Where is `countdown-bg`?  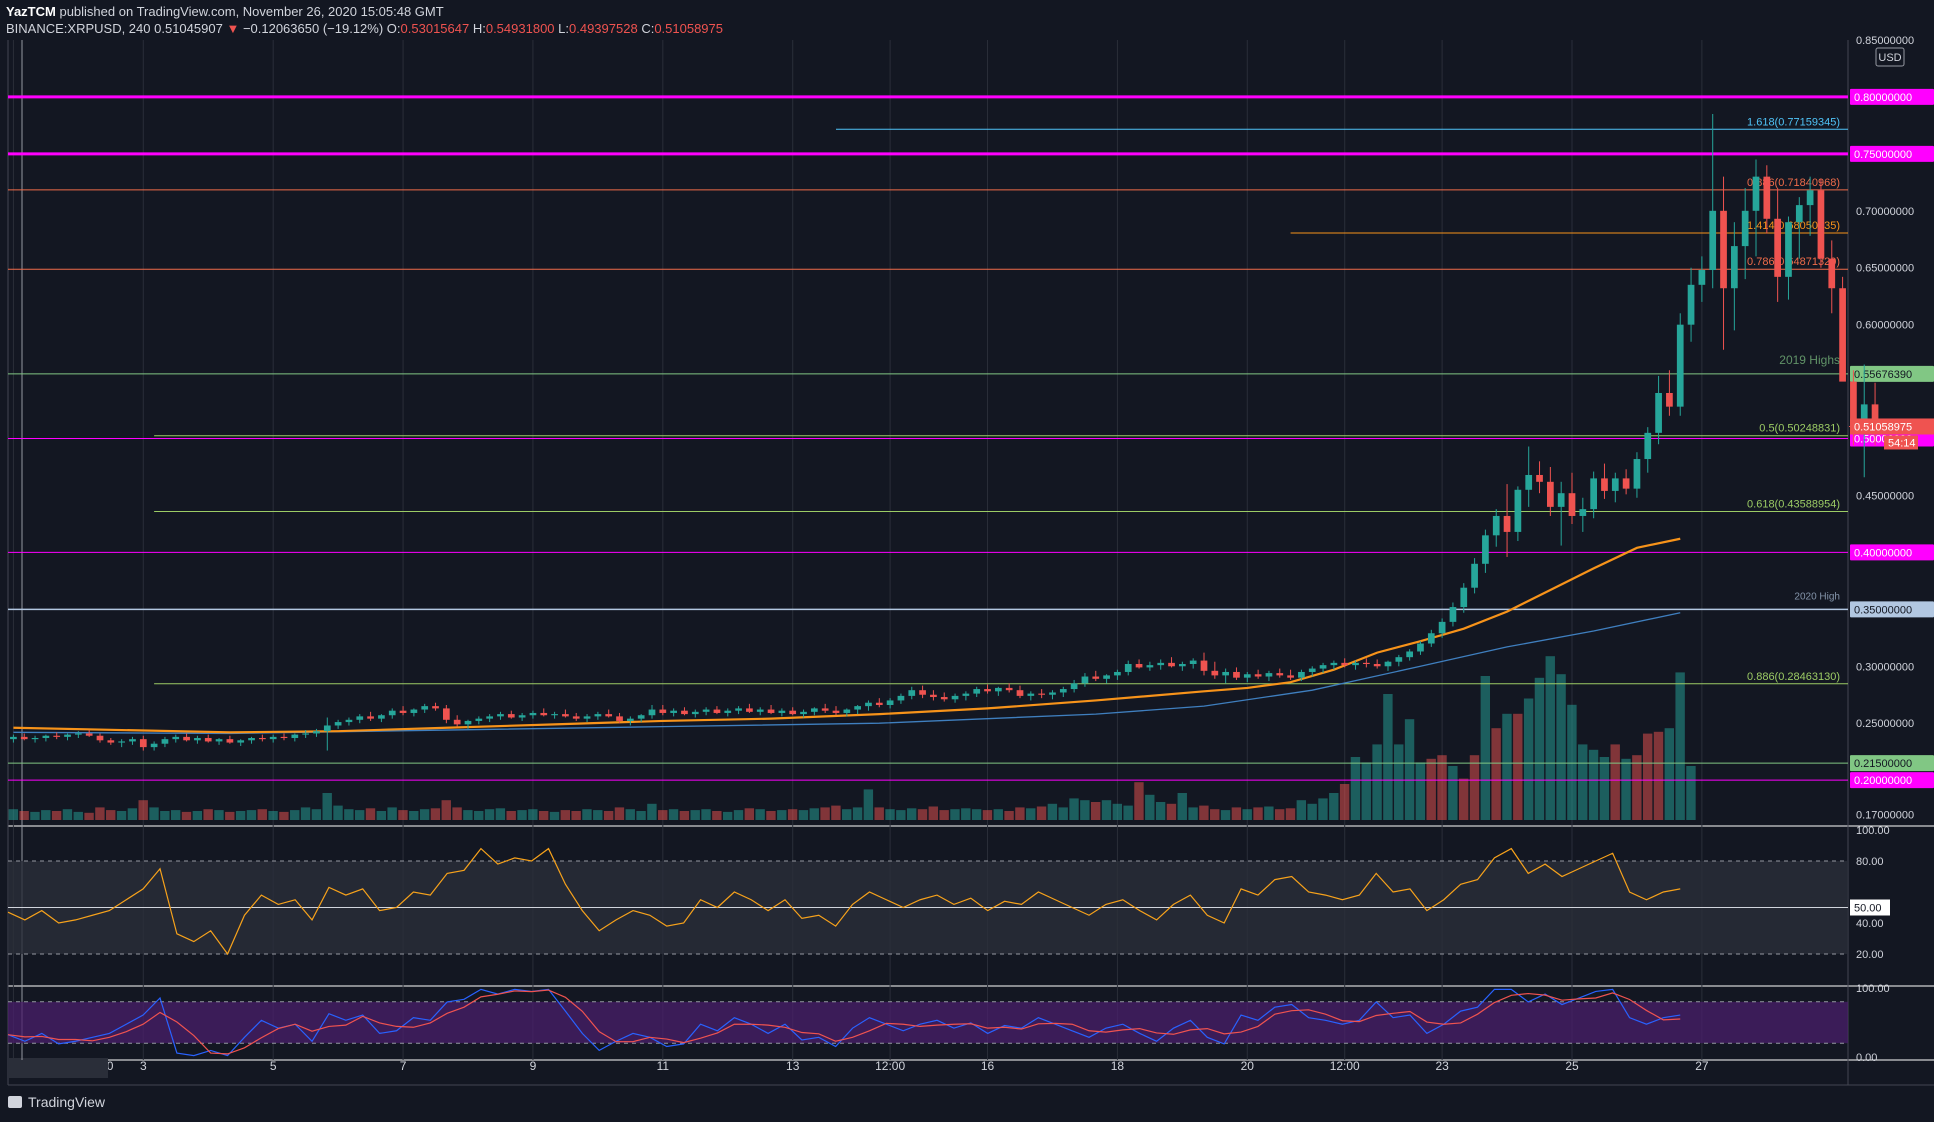 countdown-bg is located at coordinates (1901, 442).